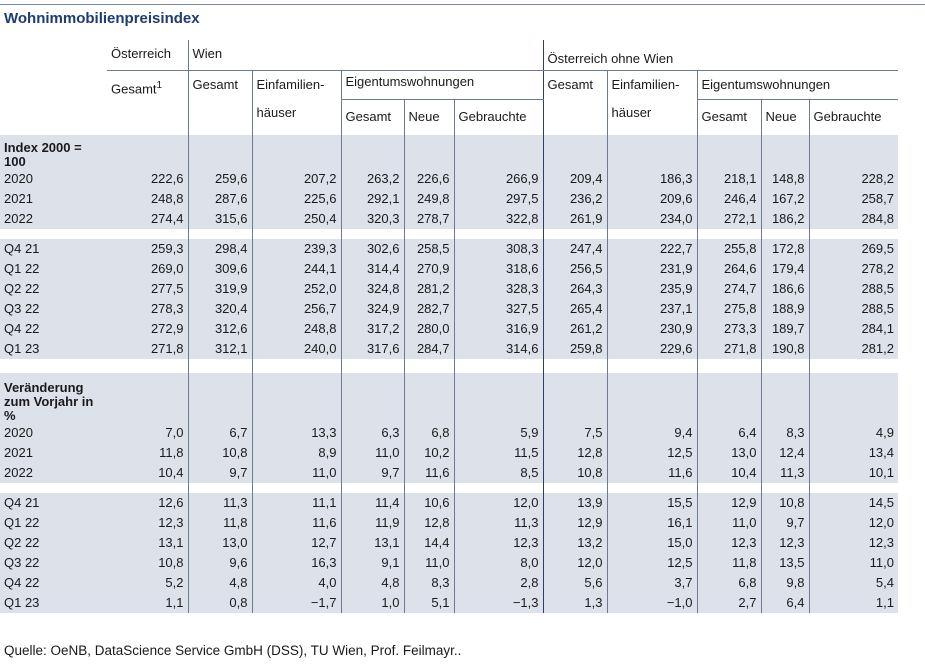  What do you see at coordinates (498, 178) in the screenshot?
I see `table-cell: 266,9` at bounding box center [498, 178].